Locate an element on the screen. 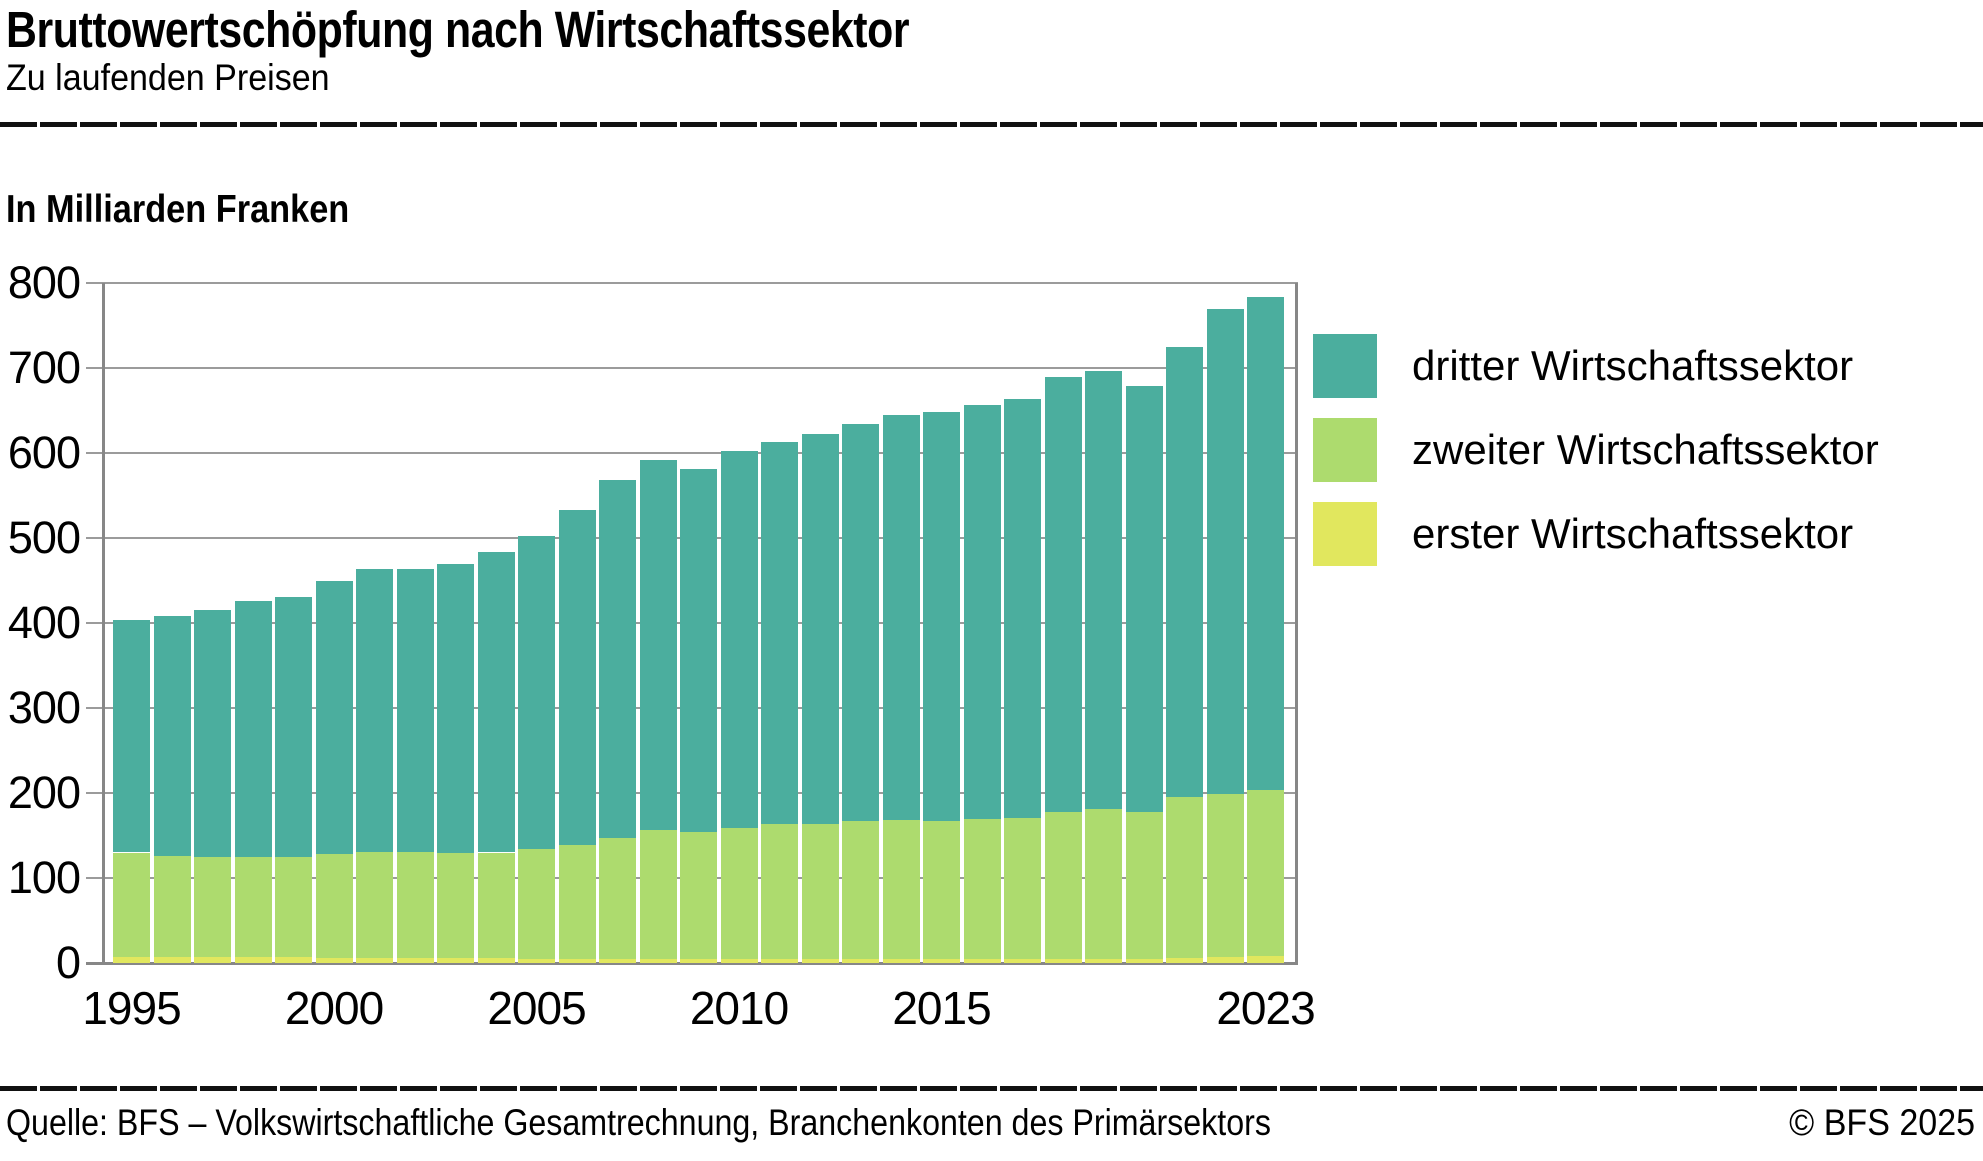 The width and height of the screenshot is (1983, 1161). plot-right-border is located at coordinates (1296, 623).